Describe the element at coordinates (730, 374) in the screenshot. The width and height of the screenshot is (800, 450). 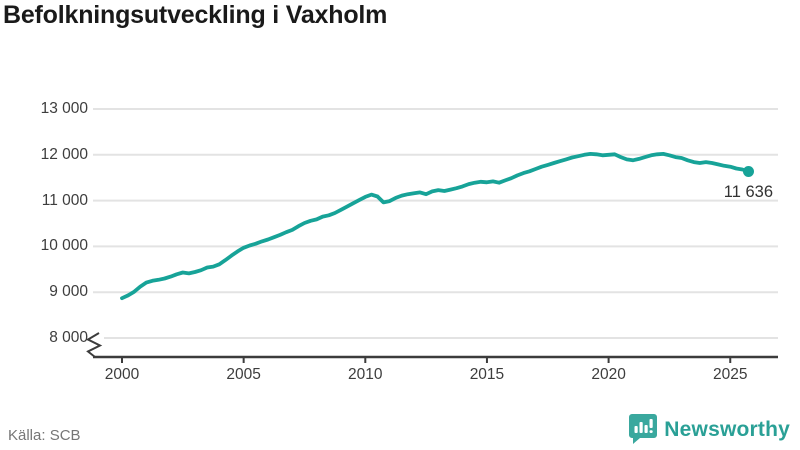
I see `x-tick-label: 2025` at that location.